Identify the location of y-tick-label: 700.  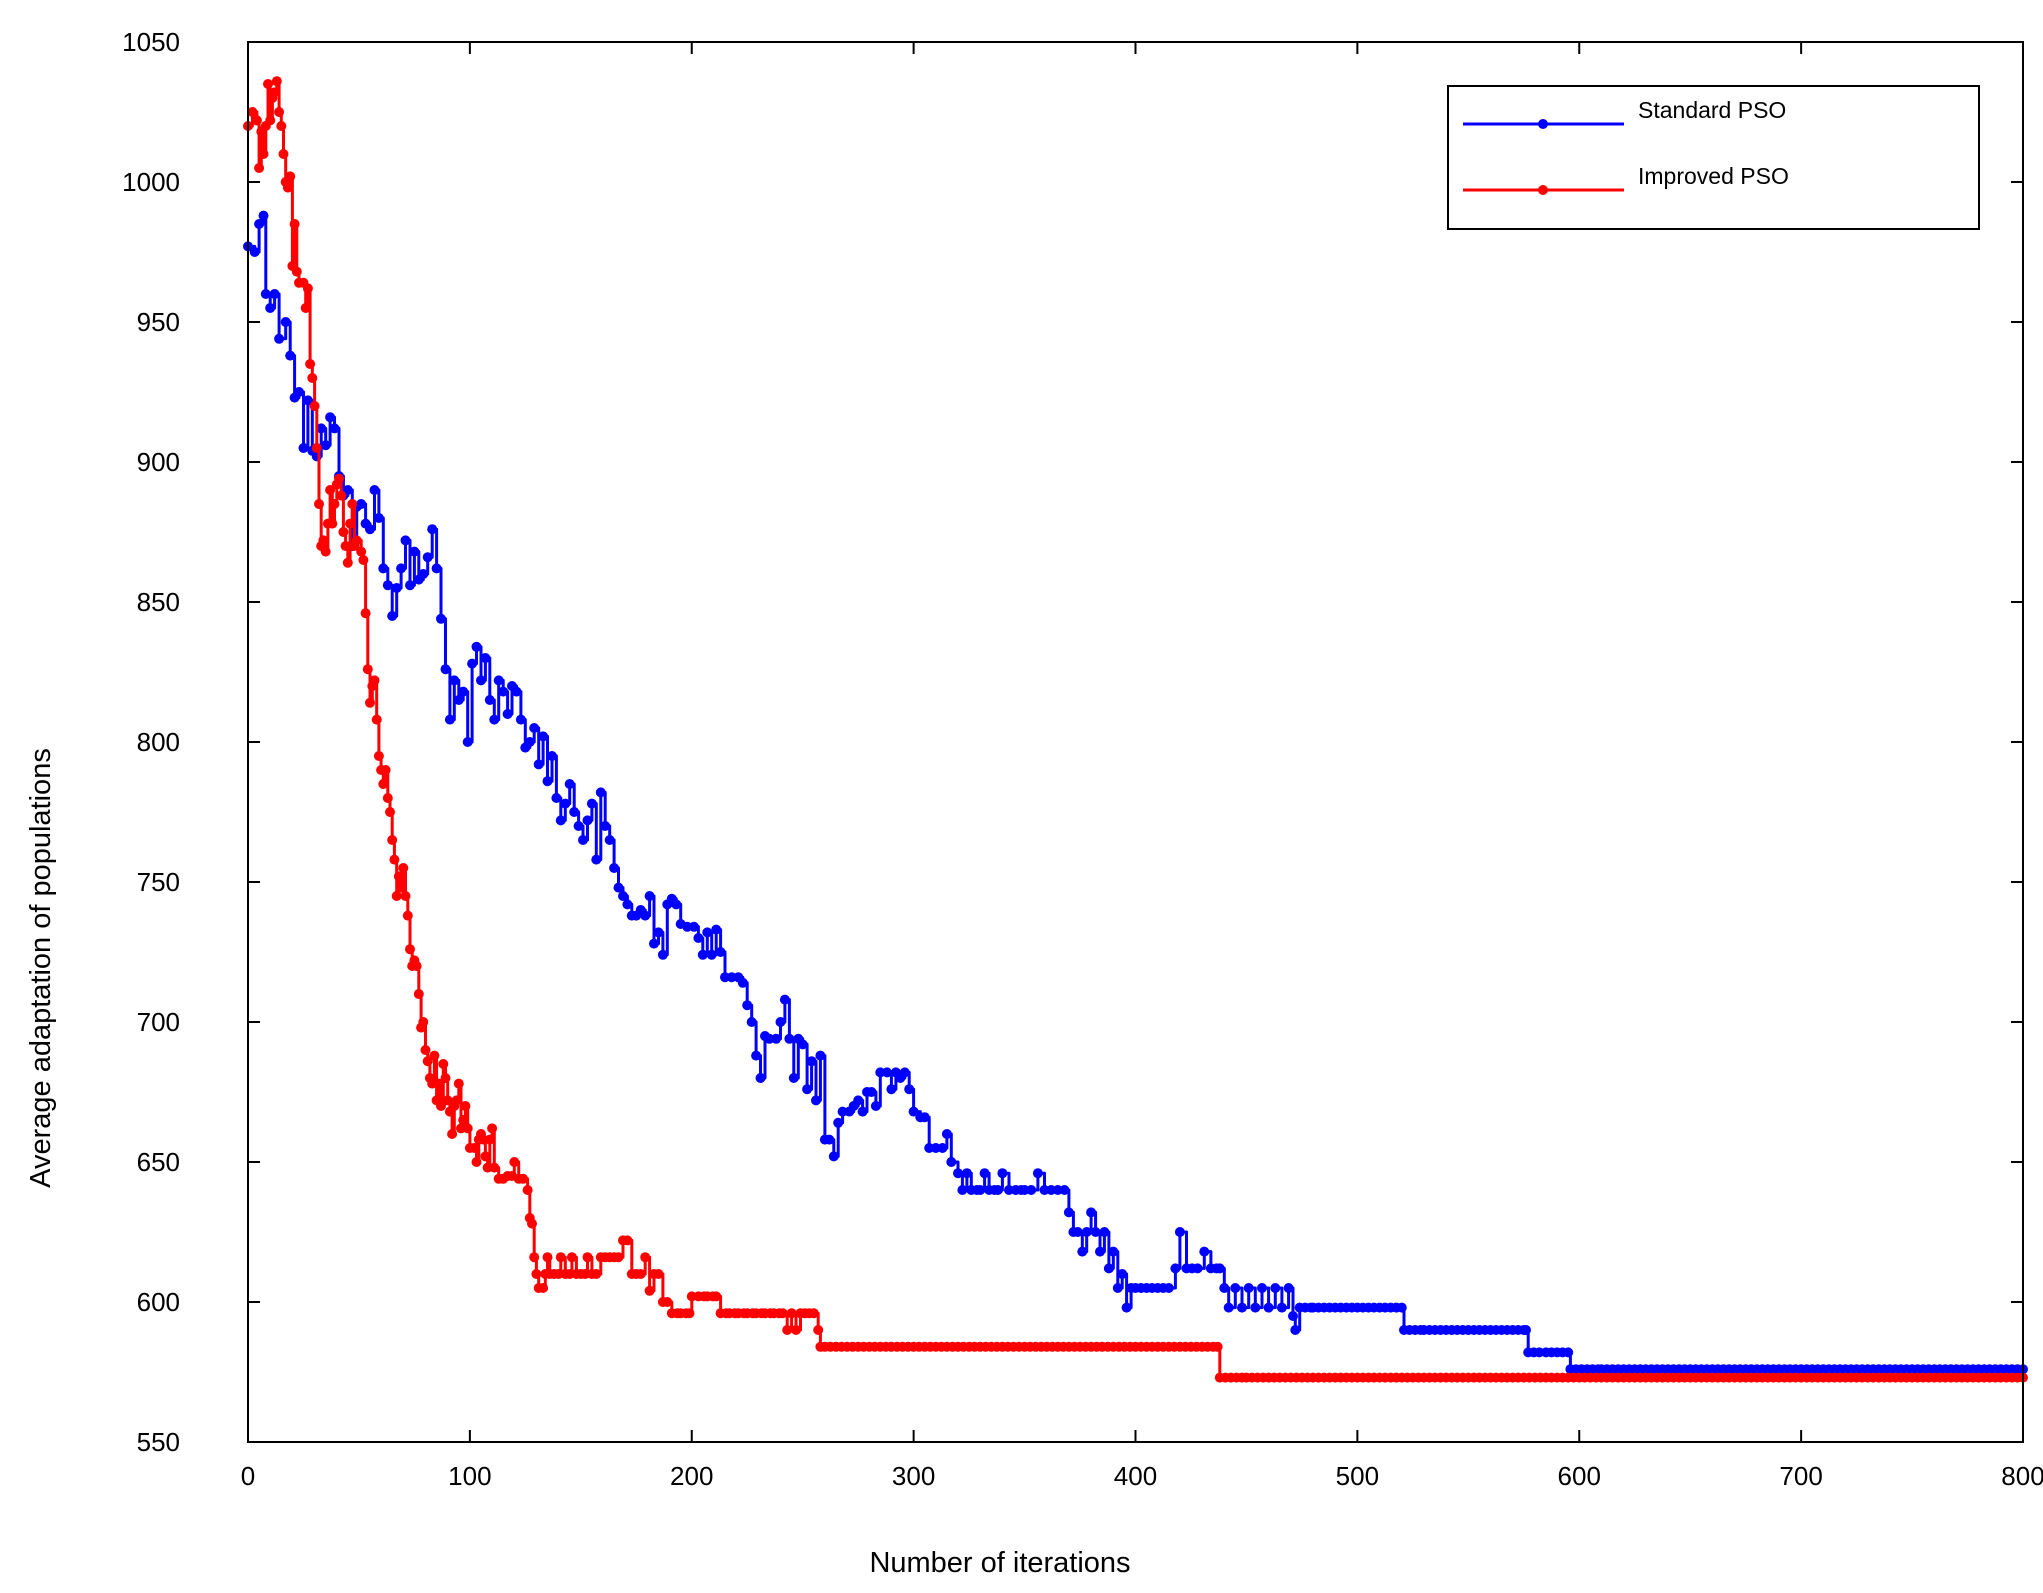
(158, 1022).